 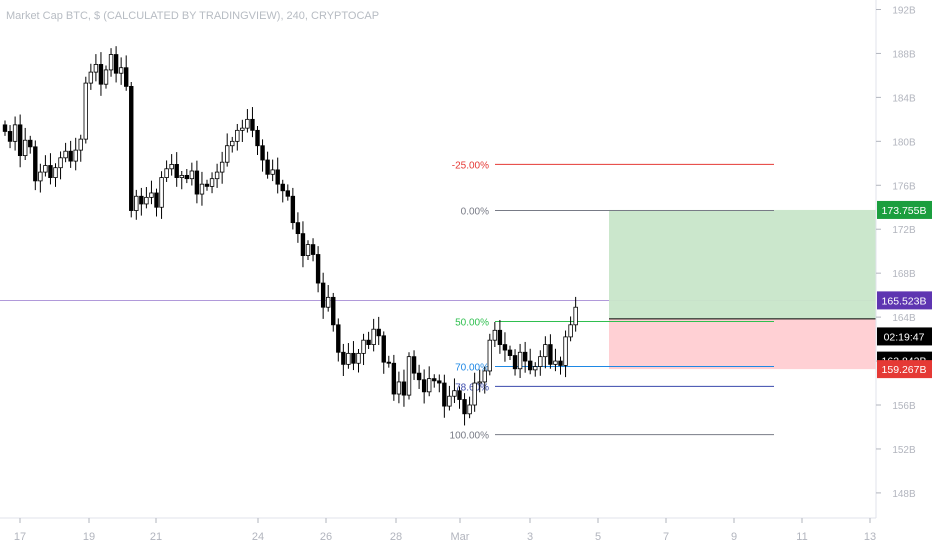 I want to click on profit-zone, so click(x=742, y=264).